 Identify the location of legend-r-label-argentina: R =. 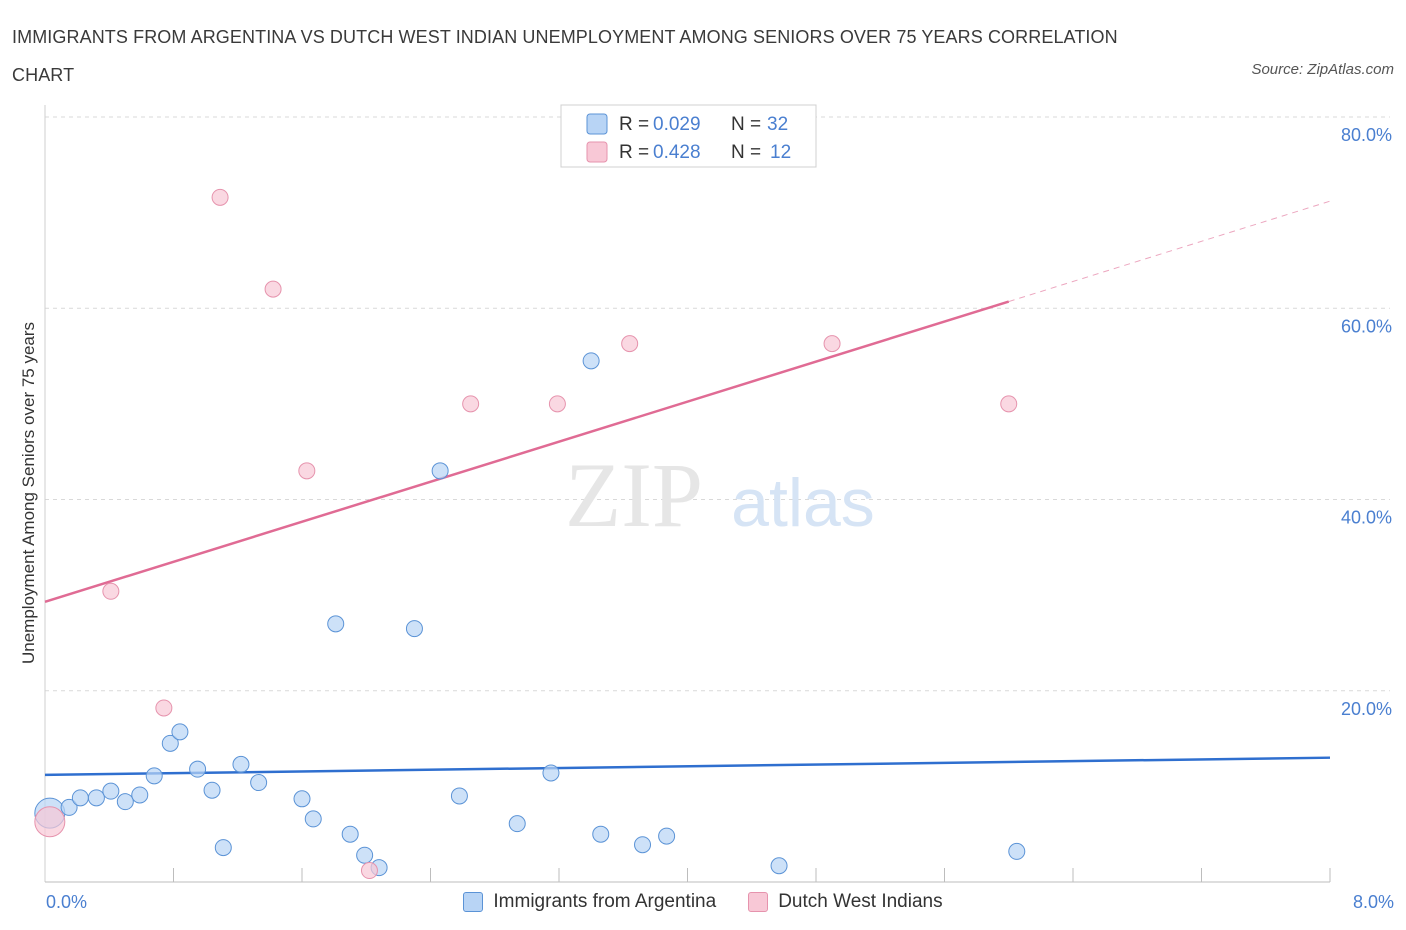
(634, 124).